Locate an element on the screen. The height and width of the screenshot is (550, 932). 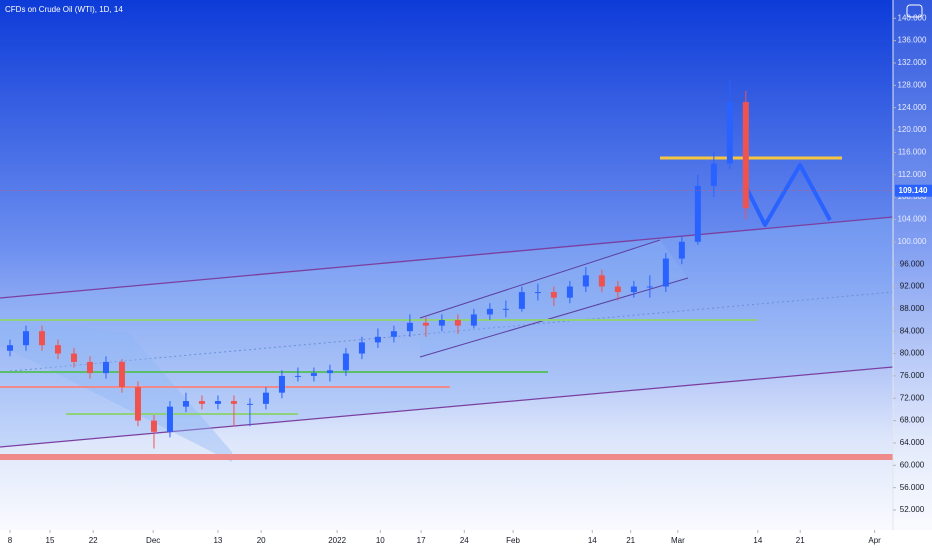
price-axis is located at coordinates (912, 265).